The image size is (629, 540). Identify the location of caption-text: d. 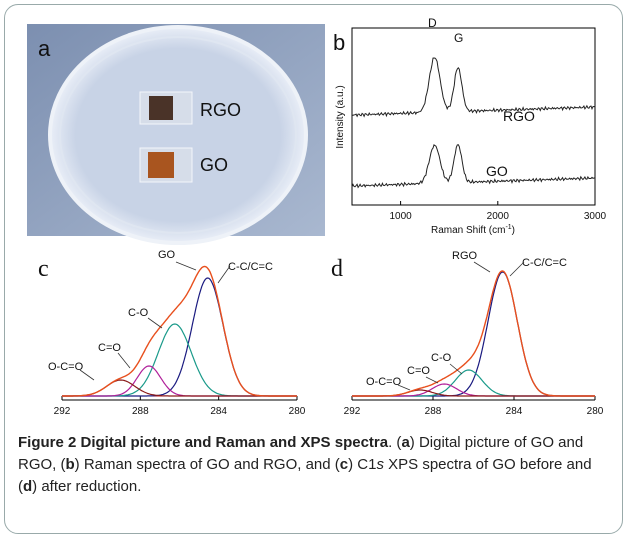
(28, 486).